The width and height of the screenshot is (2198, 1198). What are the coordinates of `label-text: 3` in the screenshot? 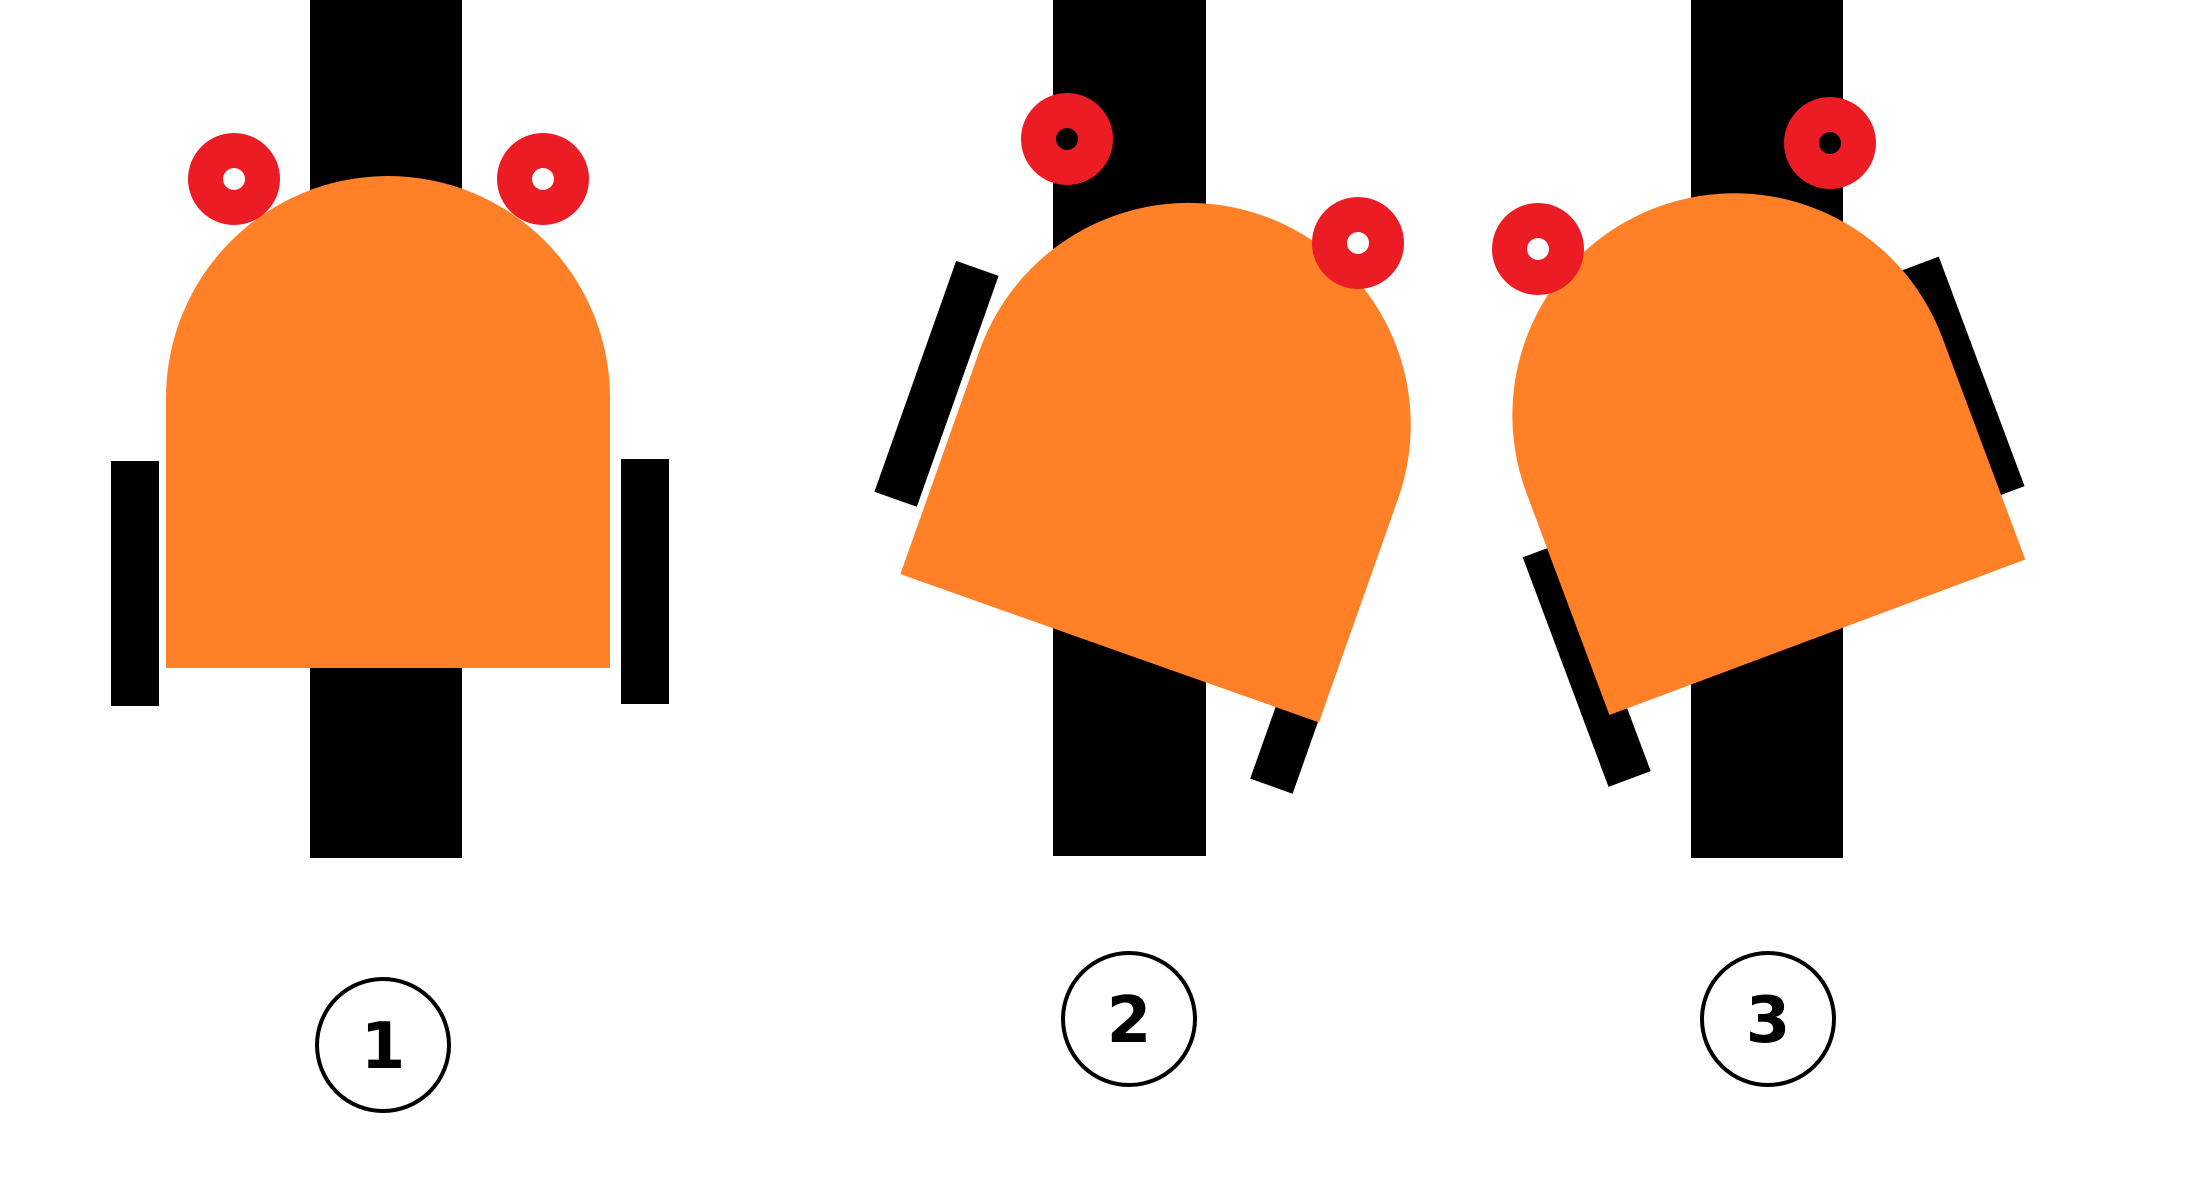 It's located at (1768, 1021).